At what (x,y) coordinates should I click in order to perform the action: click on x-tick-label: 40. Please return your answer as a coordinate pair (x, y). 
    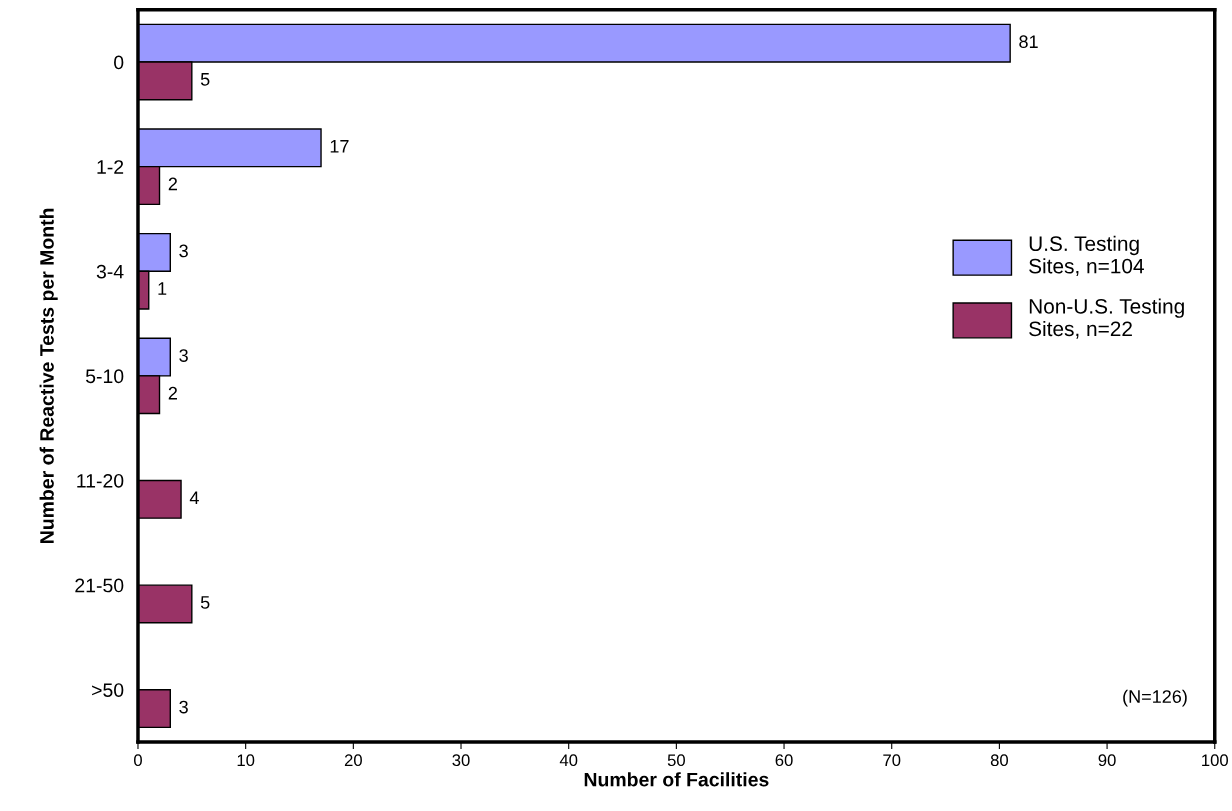
    Looking at the image, I should click on (568, 760).